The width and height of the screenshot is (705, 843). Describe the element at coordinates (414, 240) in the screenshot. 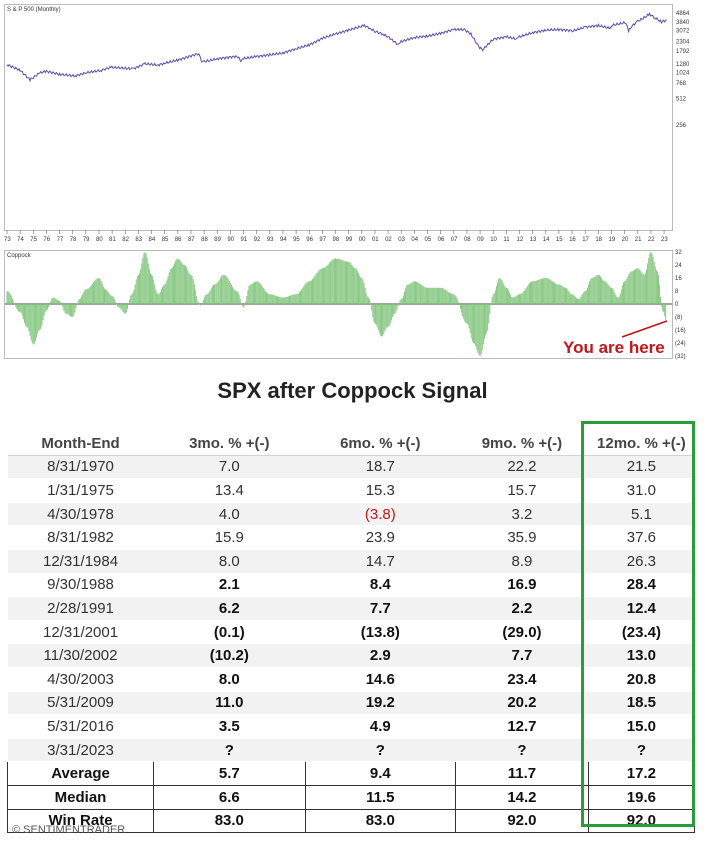

I see `x-tick-label: 04` at that location.